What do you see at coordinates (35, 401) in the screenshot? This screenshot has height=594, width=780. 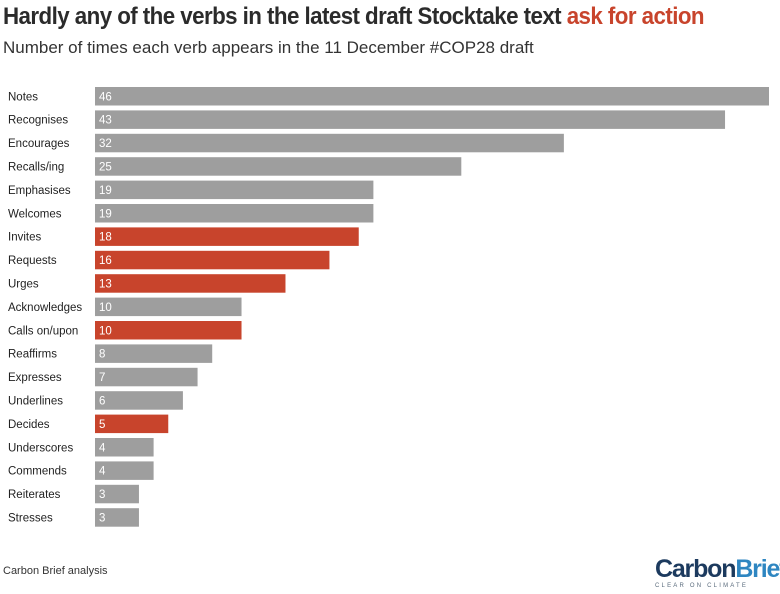 I see `category-label: Underlines` at bounding box center [35, 401].